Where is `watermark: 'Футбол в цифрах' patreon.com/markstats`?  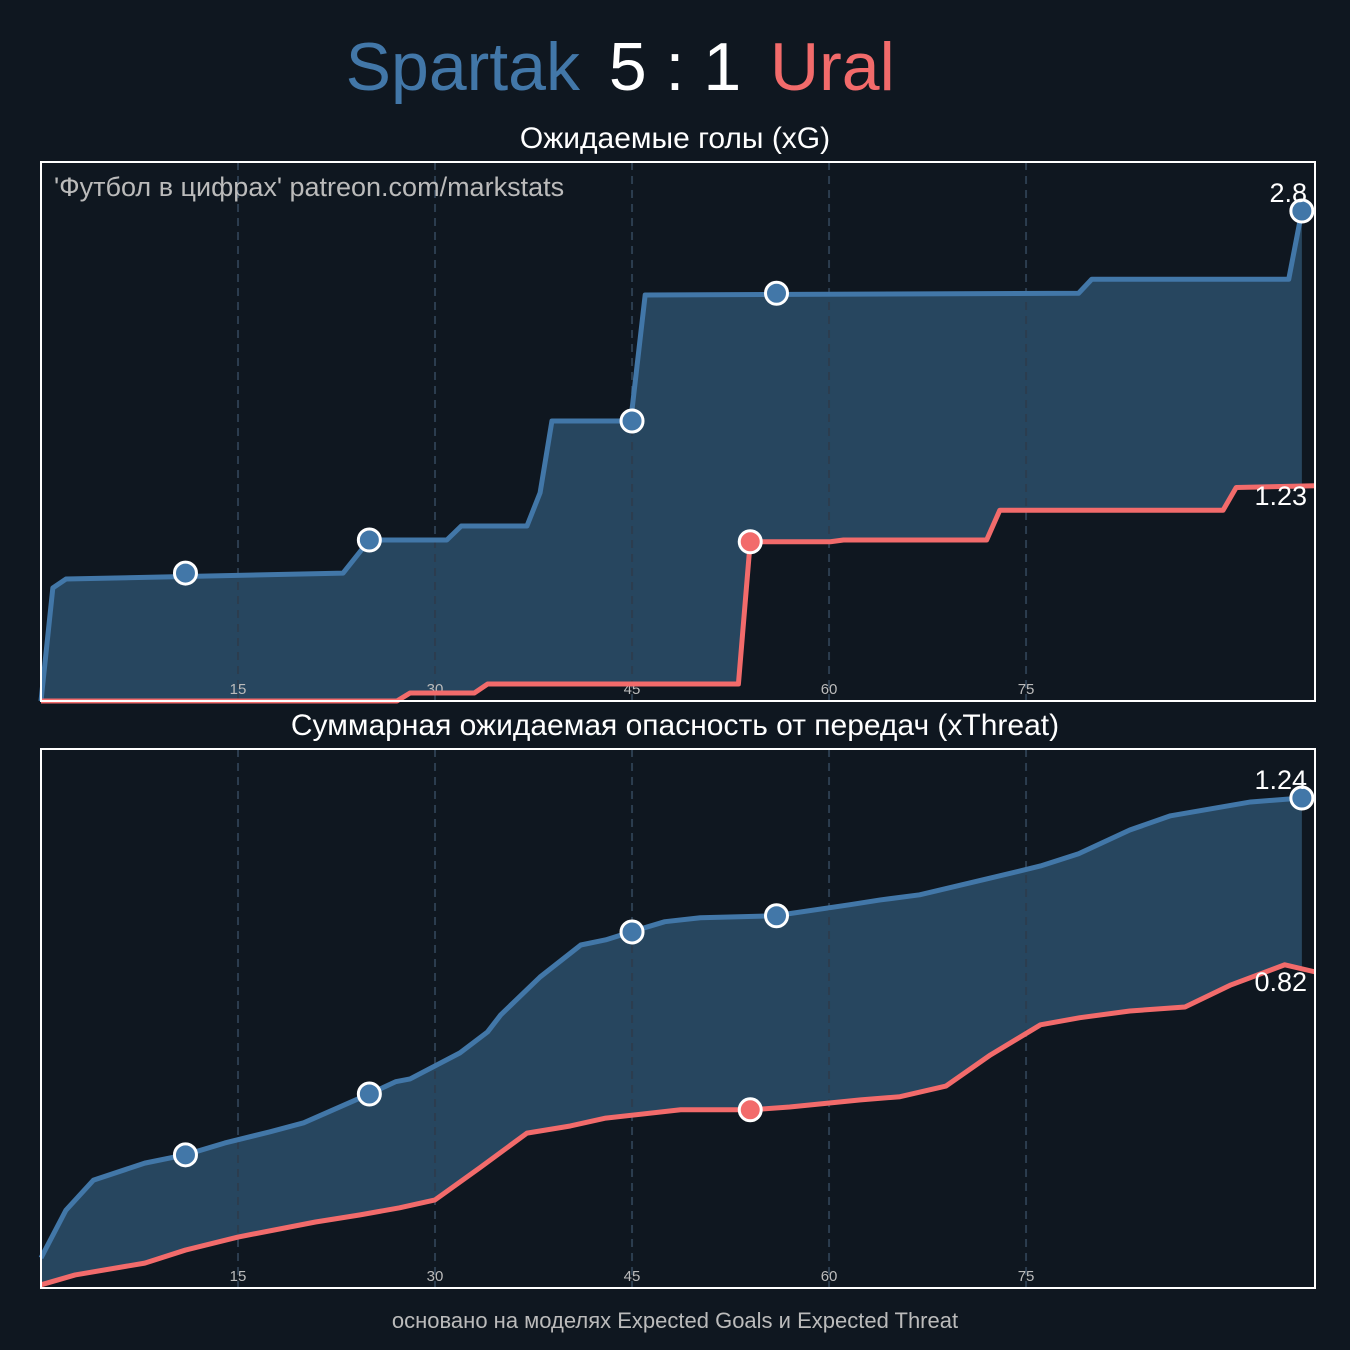 watermark: 'Футбол в цифрах' patreon.com/markstats is located at coordinates (309, 187).